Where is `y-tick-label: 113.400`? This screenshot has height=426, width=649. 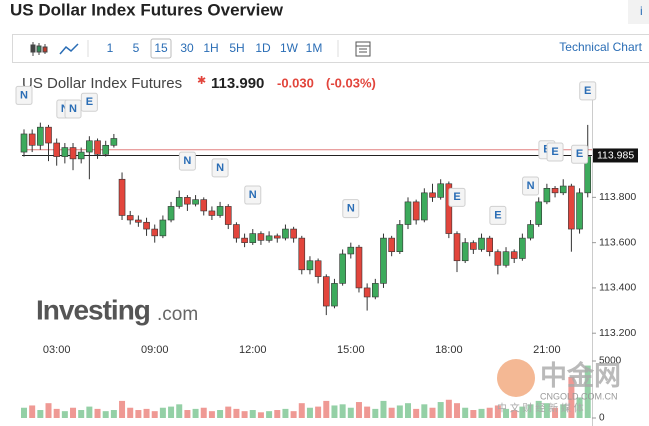
y-tick-label: 113.400 is located at coordinates (617, 288).